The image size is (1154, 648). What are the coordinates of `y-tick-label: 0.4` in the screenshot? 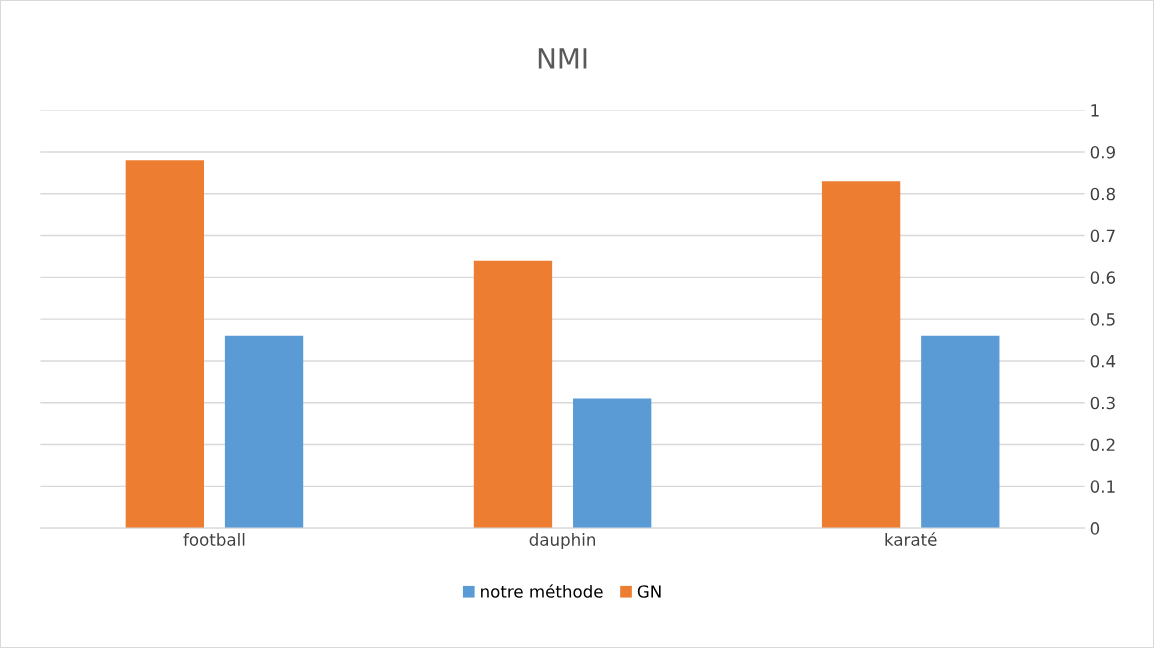 It's located at (1103, 361).